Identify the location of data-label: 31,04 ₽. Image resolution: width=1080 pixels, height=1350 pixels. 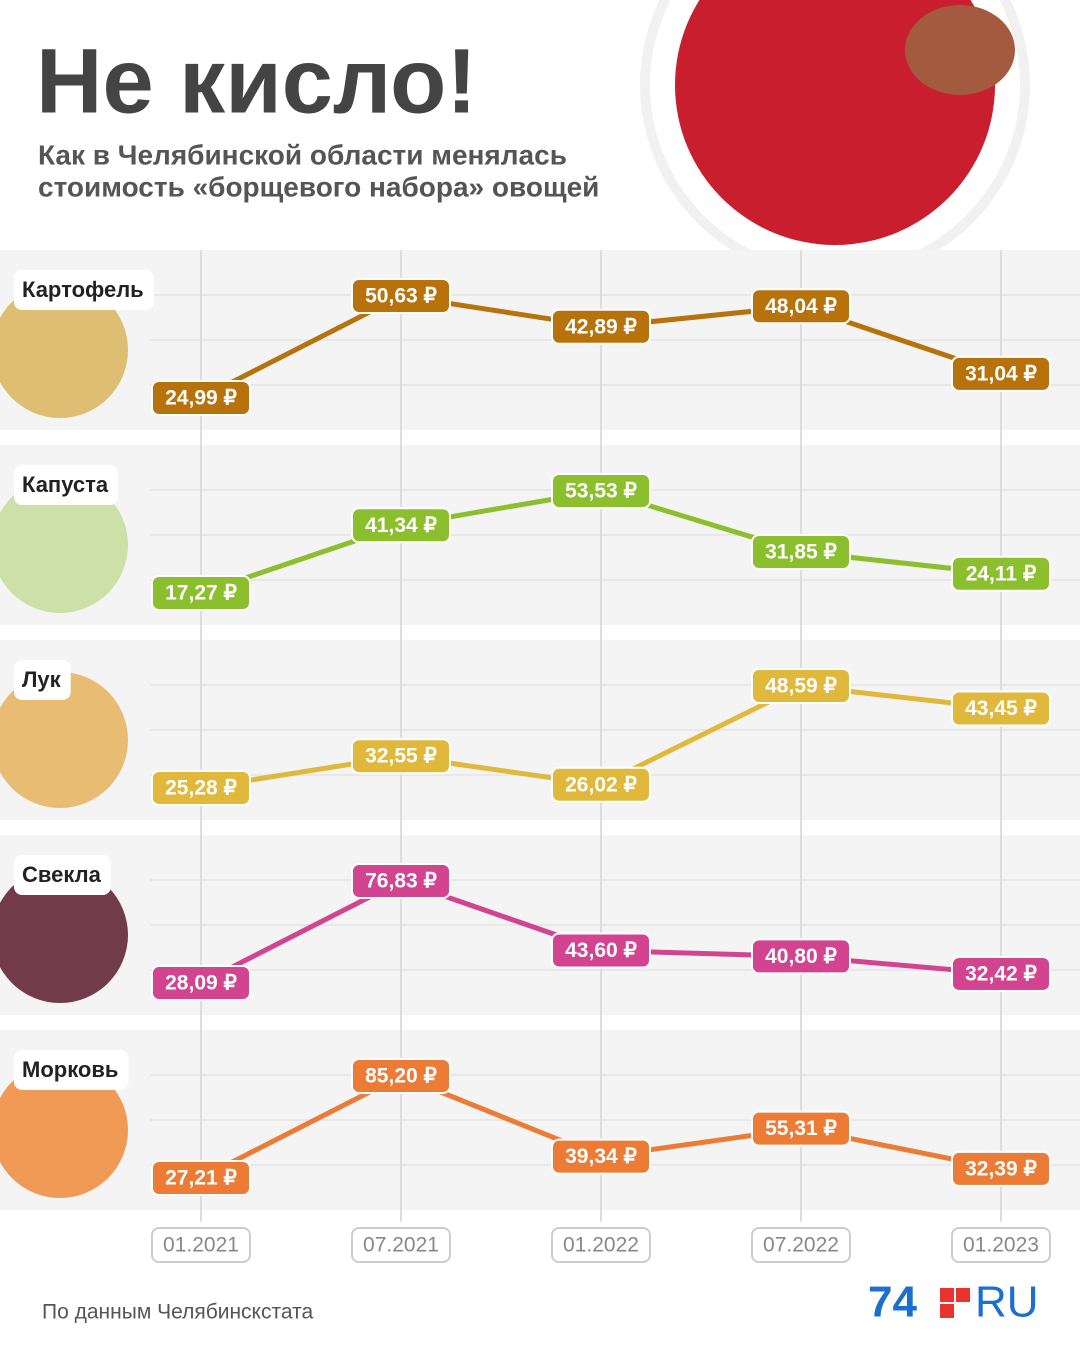
(1001, 373).